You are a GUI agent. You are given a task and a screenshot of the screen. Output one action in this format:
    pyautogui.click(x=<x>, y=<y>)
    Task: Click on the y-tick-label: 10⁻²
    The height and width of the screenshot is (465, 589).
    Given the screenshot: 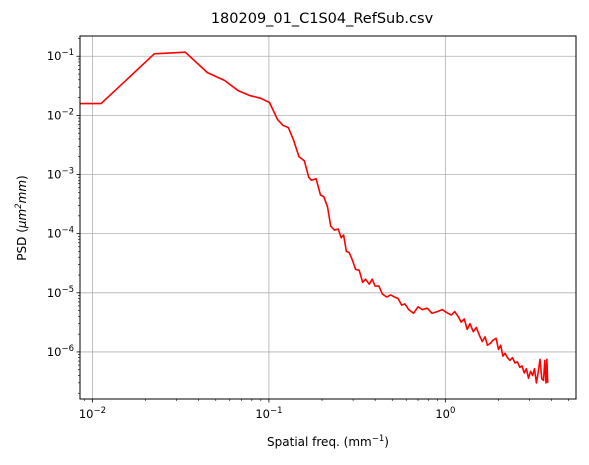 What is the action you would take?
    pyautogui.click(x=60, y=114)
    